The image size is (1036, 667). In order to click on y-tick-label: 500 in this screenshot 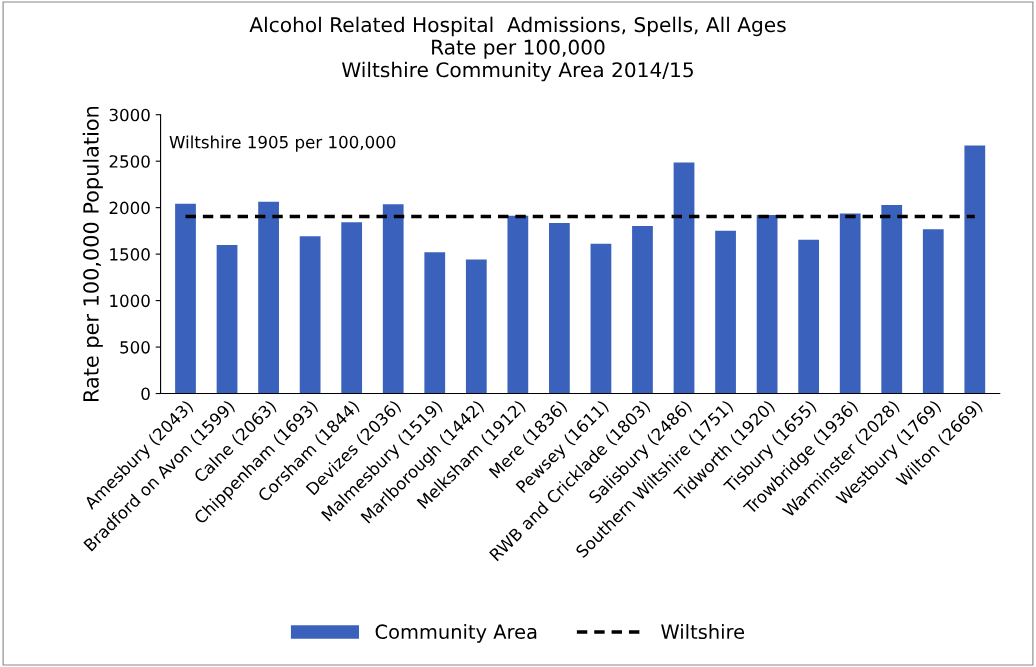, I will do `click(135, 347)`.